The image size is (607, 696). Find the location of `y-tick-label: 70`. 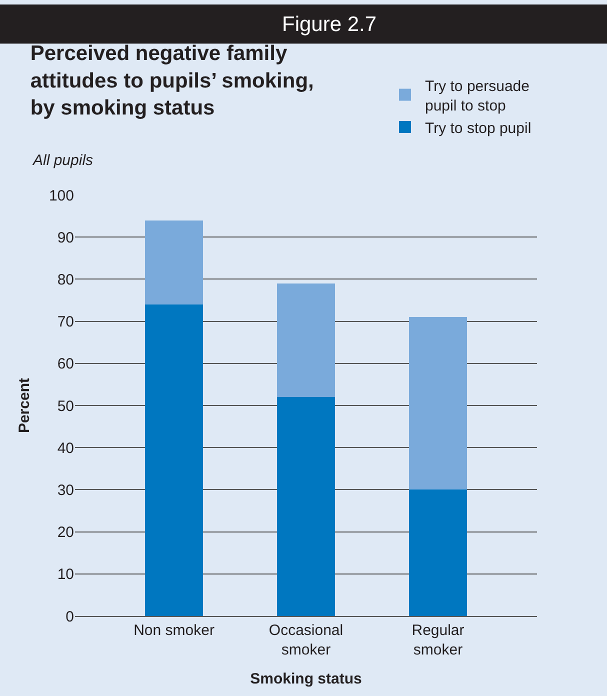

y-tick-label: 70 is located at coordinates (65, 322).